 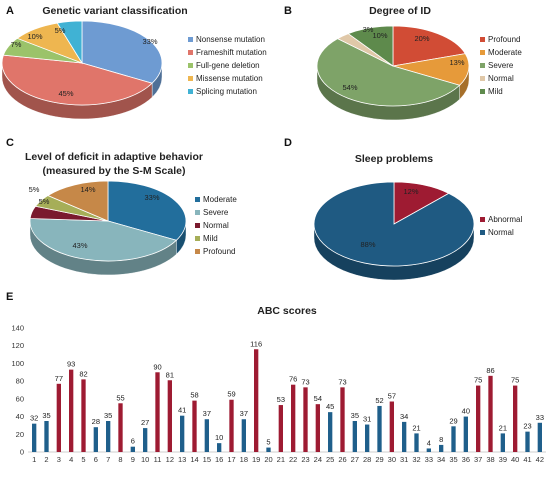 I want to click on legend-item: Abnormal, so click(x=505, y=219).